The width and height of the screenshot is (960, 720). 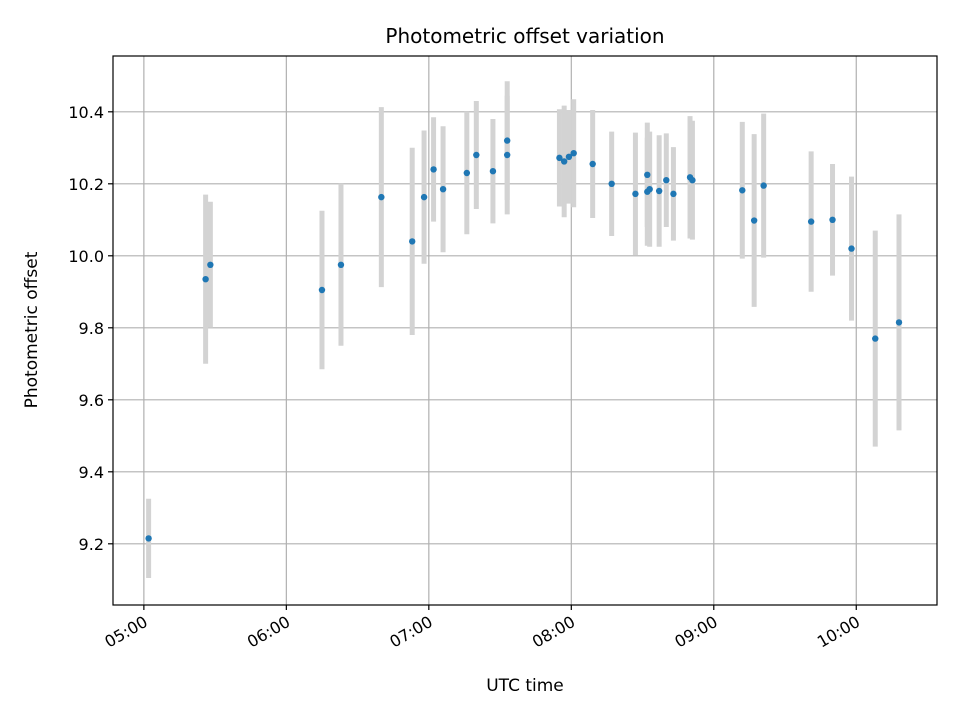 I want to click on x-tick-label: 05:00, so click(x=125, y=632).